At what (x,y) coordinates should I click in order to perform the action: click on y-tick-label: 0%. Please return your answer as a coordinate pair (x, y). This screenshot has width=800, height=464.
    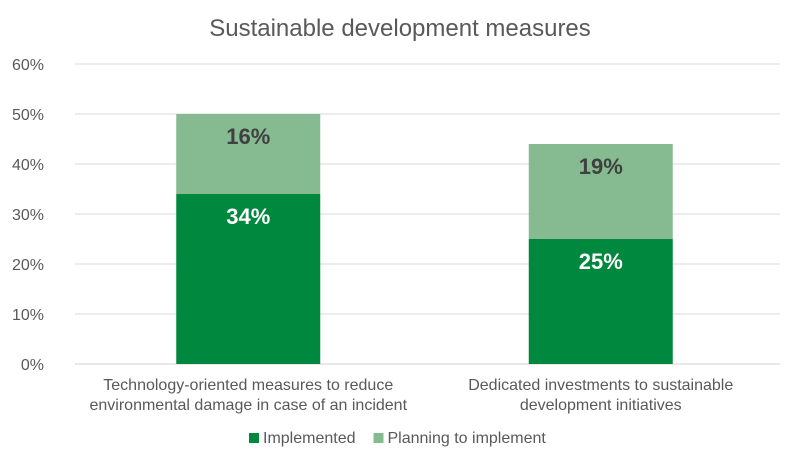
    Looking at the image, I should click on (32, 365).